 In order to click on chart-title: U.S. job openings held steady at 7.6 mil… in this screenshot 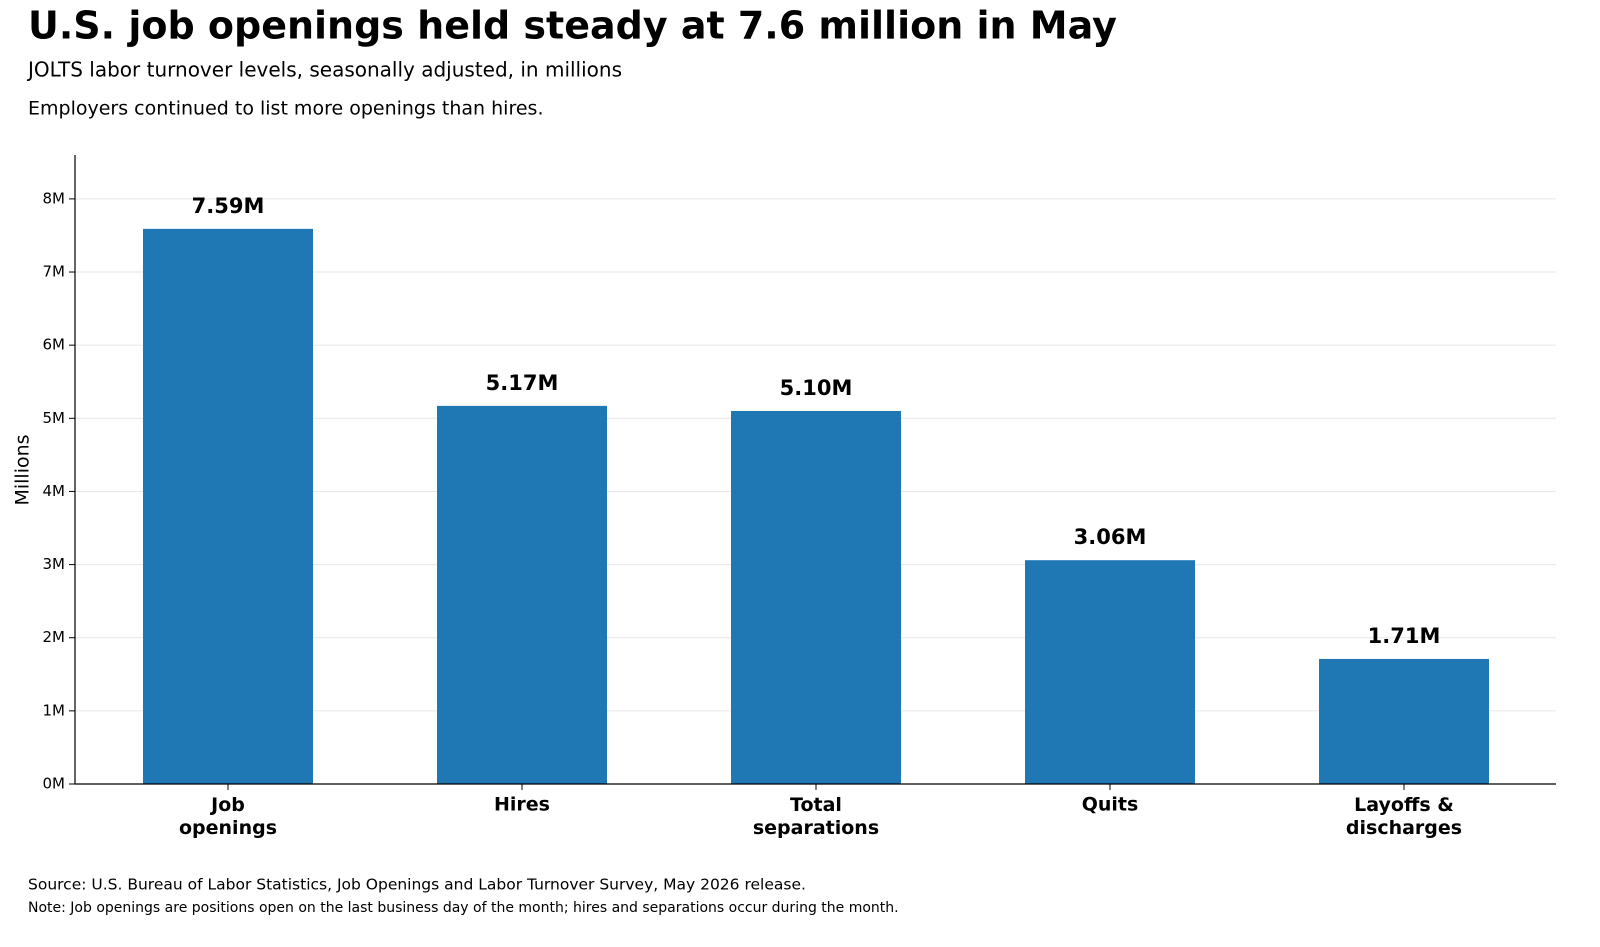, I will do `click(572, 26)`.